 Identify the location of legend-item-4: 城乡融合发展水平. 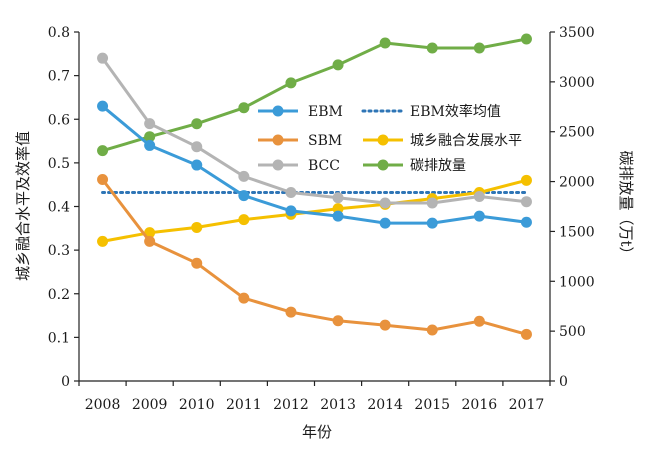
(442, 141).